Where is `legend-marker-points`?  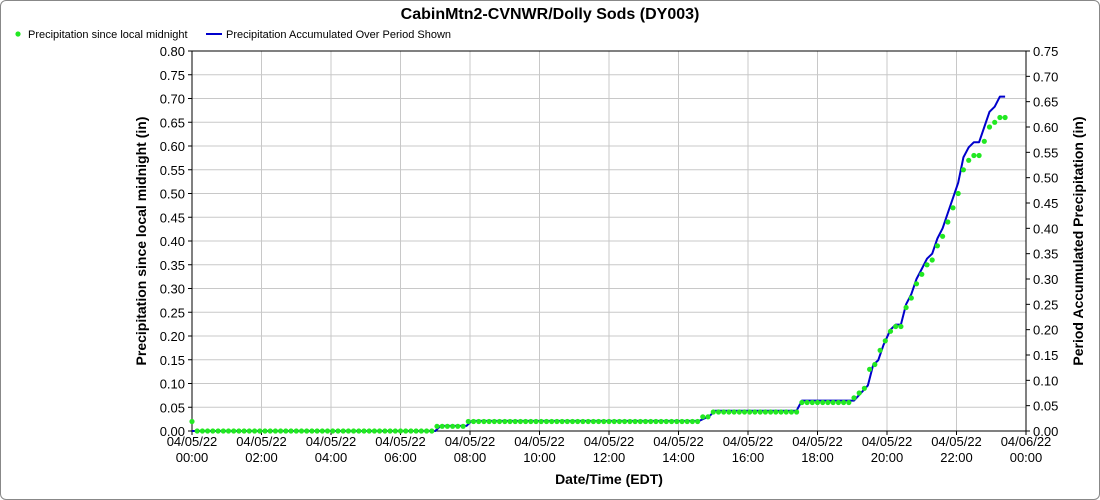
legend-marker-points is located at coordinates (18, 34).